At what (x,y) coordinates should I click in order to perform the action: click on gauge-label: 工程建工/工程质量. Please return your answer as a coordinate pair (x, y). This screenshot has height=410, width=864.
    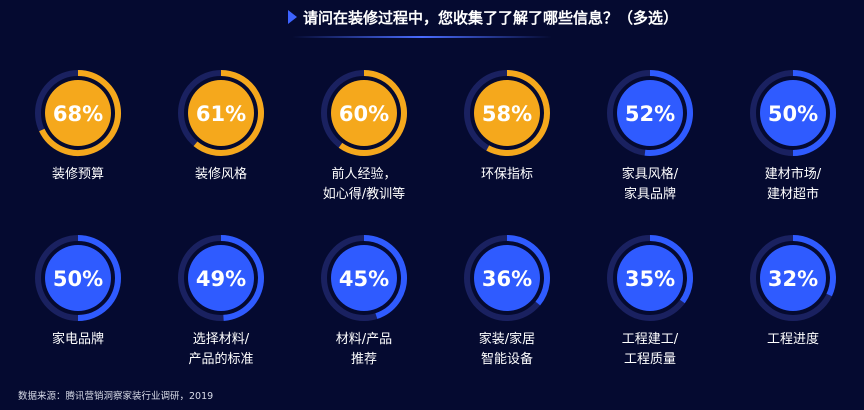
    Looking at the image, I should click on (650, 350).